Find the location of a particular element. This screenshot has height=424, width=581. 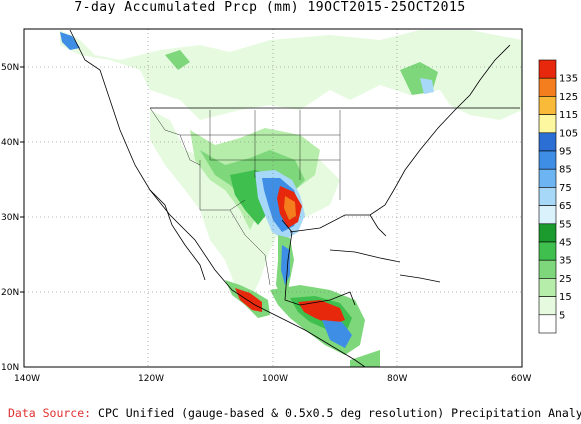

colorbar-label: 75 is located at coordinates (565, 188).